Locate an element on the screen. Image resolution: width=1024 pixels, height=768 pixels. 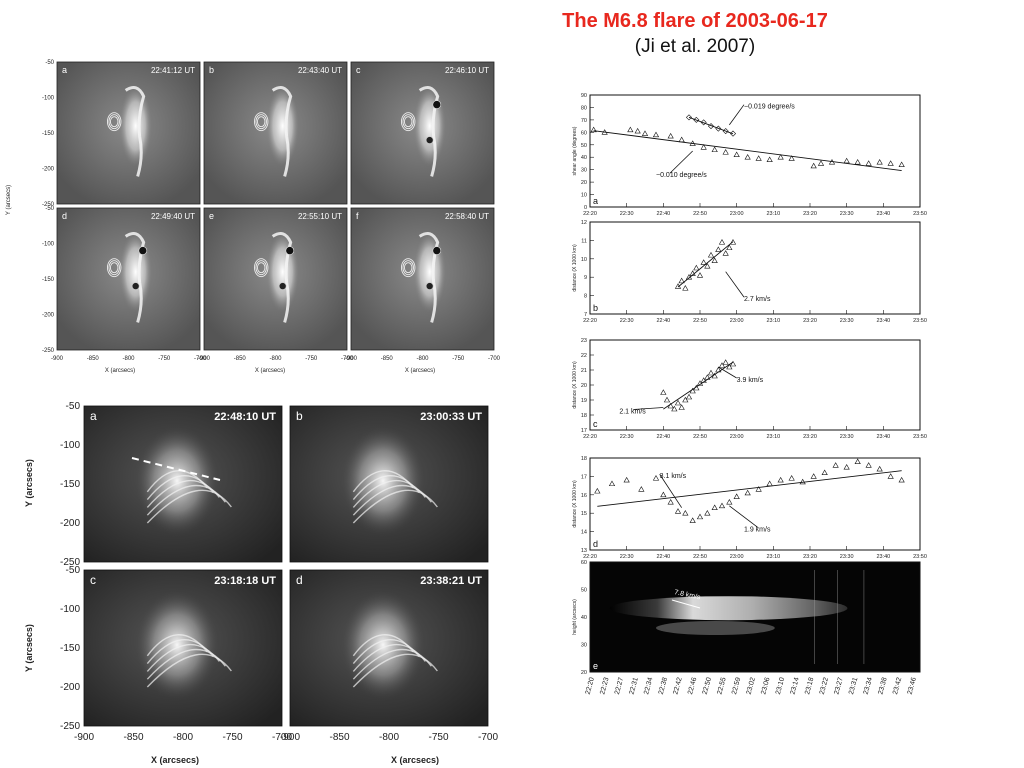
heatmap-ytick: 40 is located at coordinates (584, 618).